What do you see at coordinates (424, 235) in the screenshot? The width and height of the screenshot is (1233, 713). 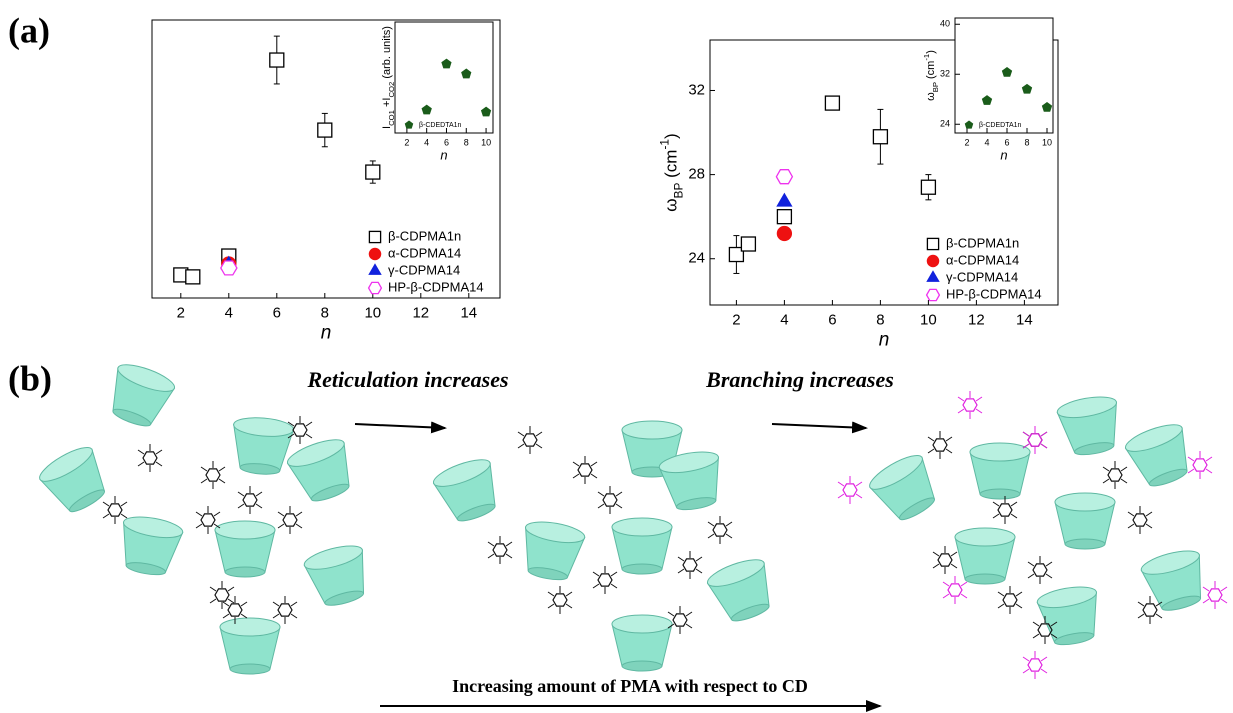 I see `legend-label: β-CDPMA1n` at bounding box center [424, 235].